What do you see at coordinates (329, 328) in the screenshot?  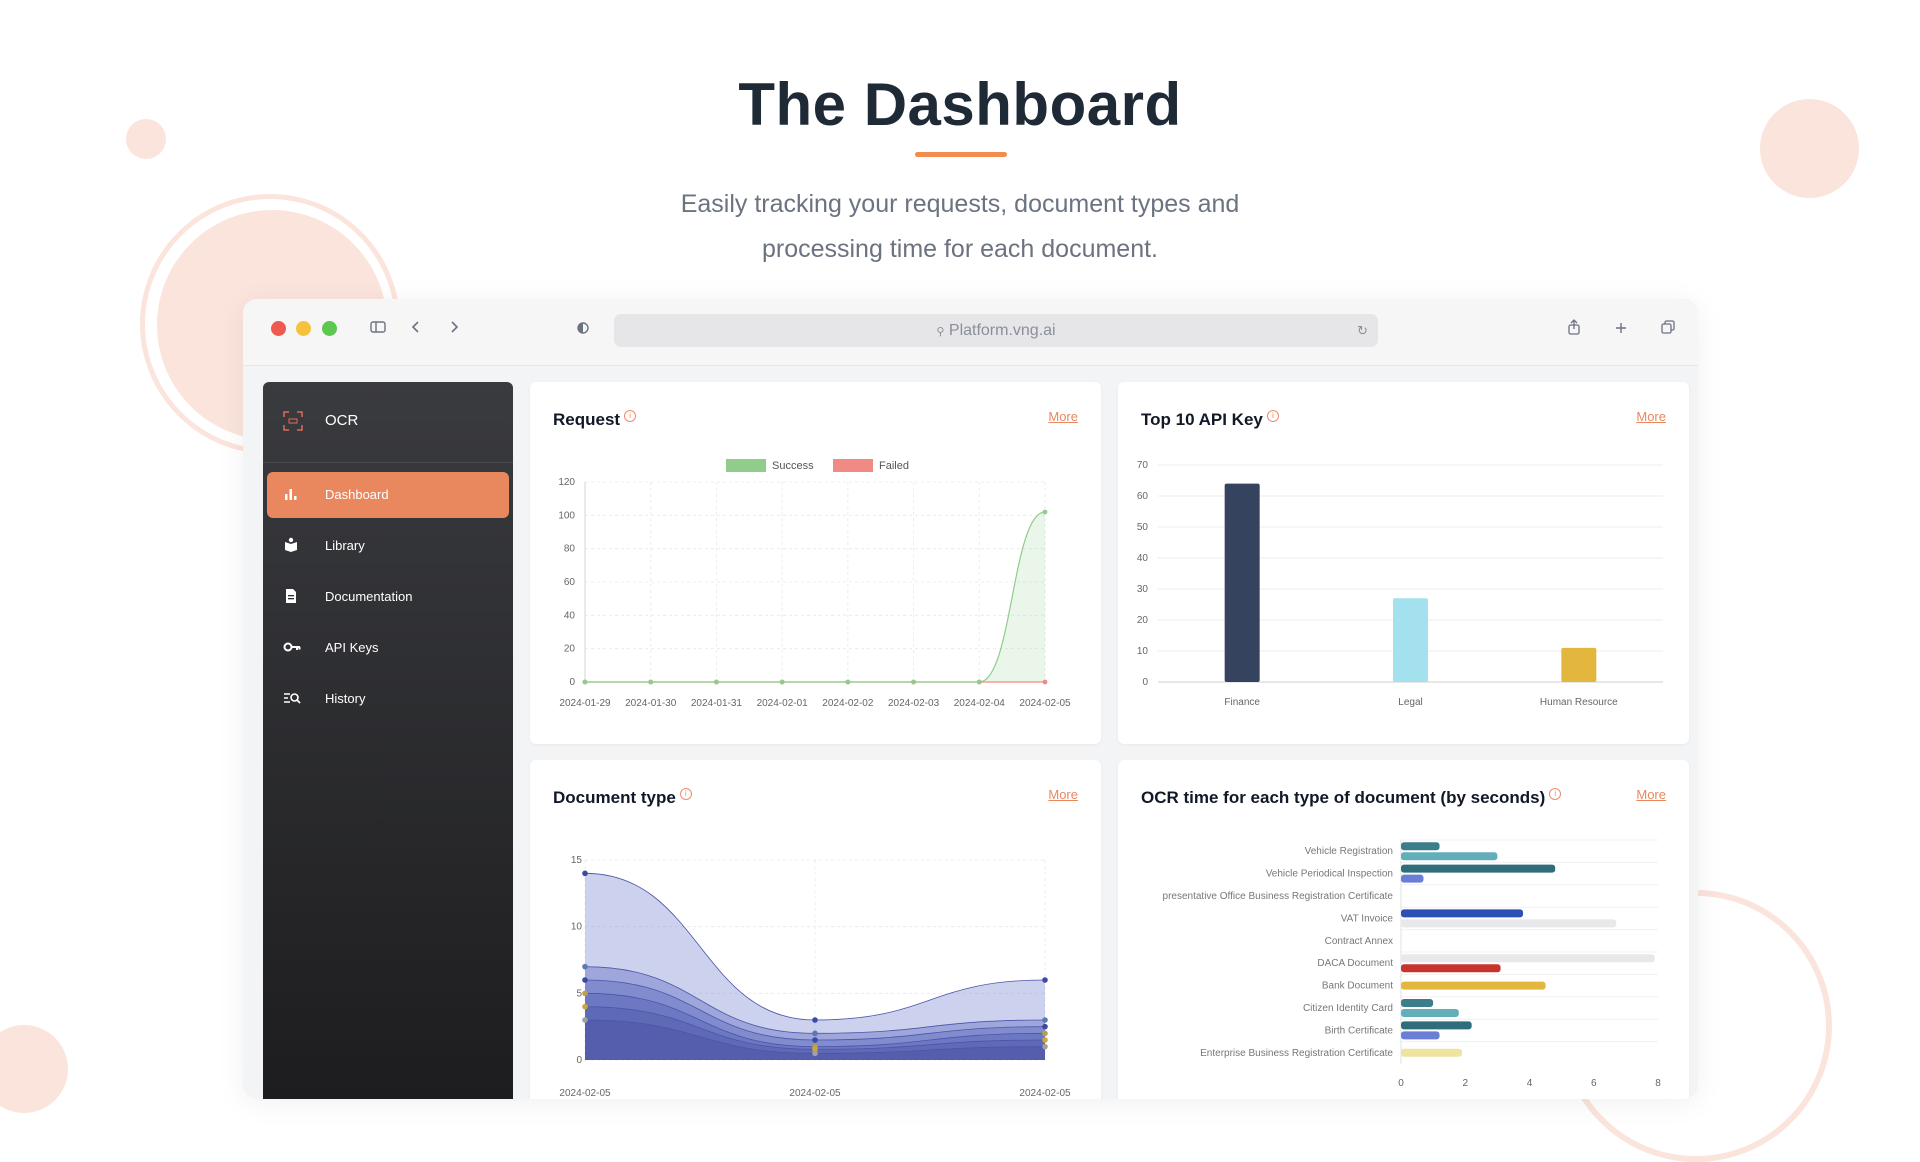 I see `maximize-window-button` at bounding box center [329, 328].